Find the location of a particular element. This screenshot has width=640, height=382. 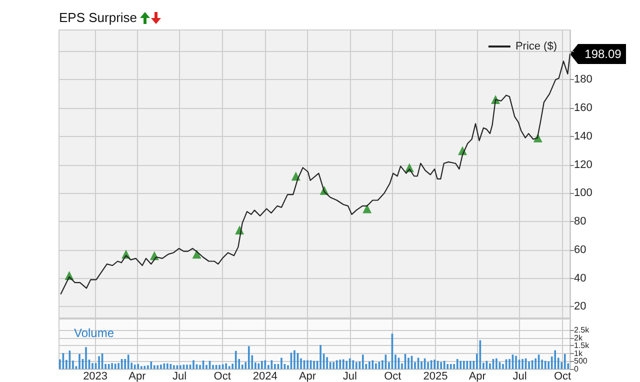

y-tick-label: 0 is located at coordinates (576, 369).